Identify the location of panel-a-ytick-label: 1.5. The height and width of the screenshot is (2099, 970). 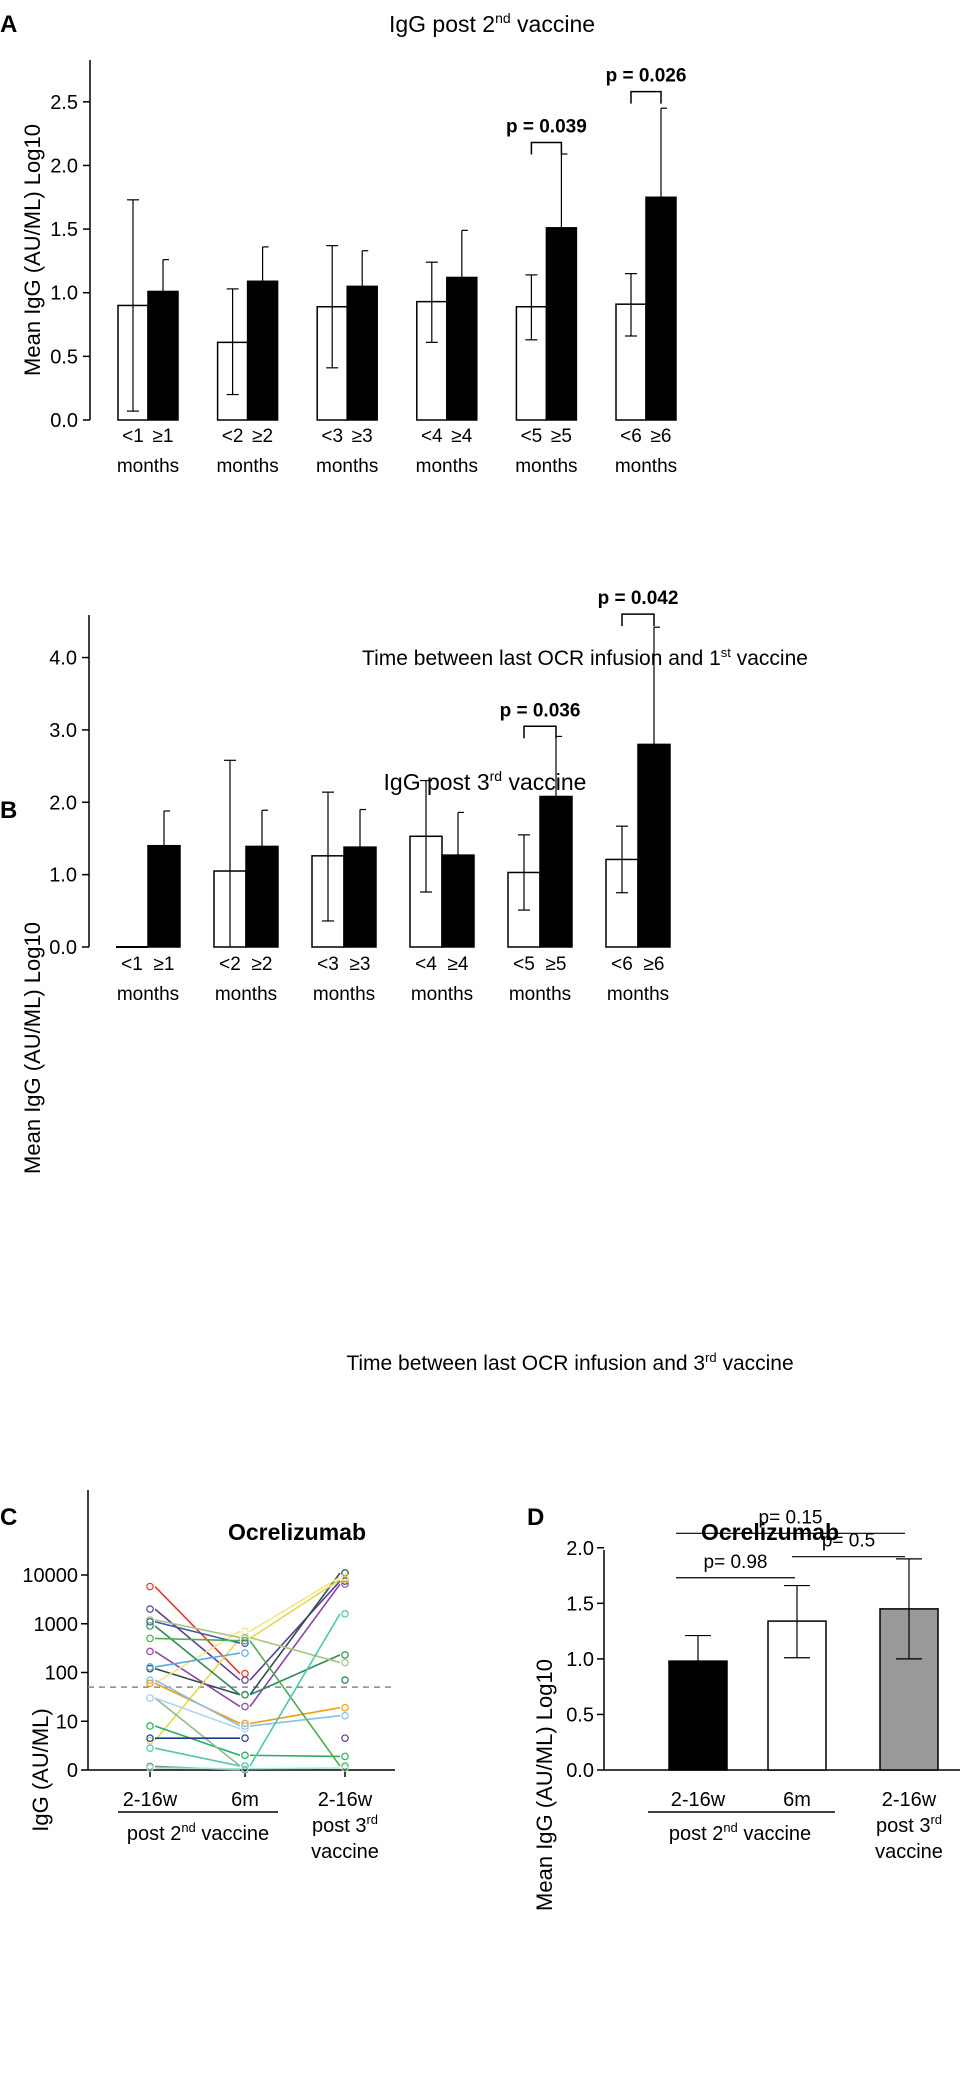
(64, 230).